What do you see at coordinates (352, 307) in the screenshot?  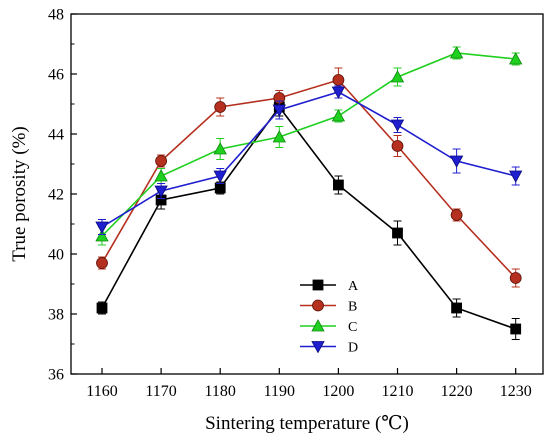 I see `legend-label: B` at bounding box center [352, 307].